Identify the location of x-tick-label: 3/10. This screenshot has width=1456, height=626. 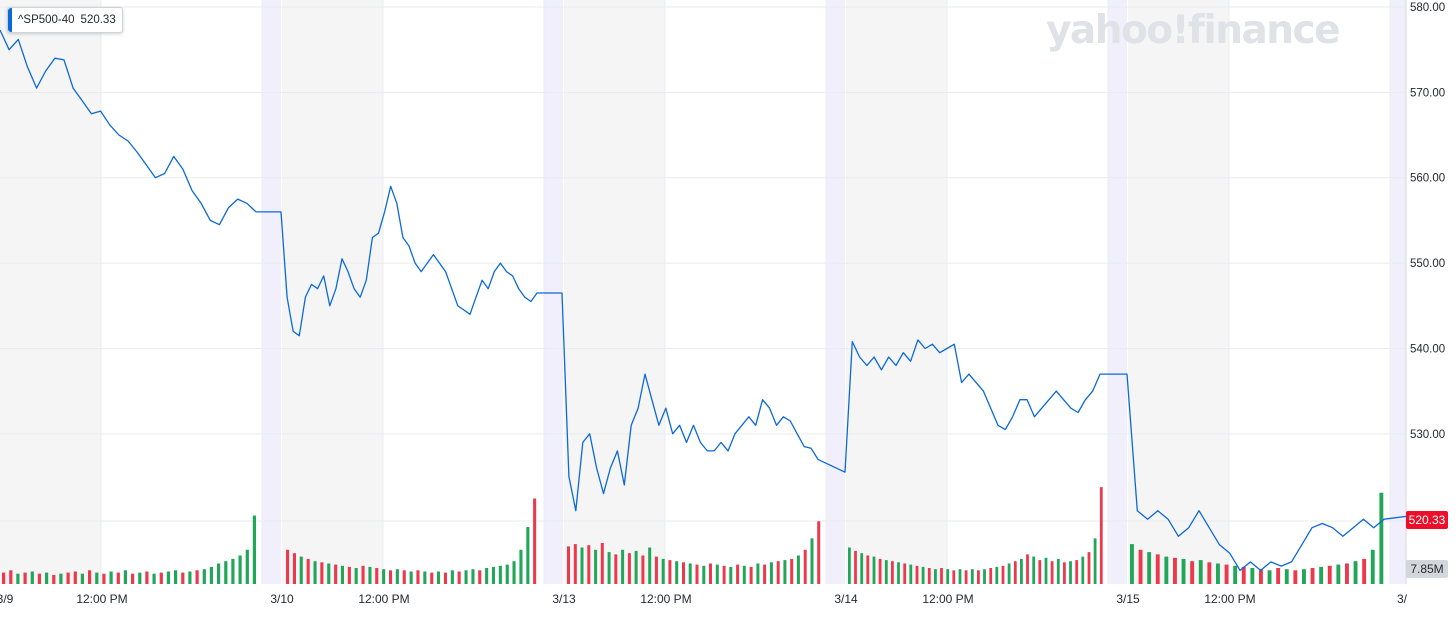
(282, 599).